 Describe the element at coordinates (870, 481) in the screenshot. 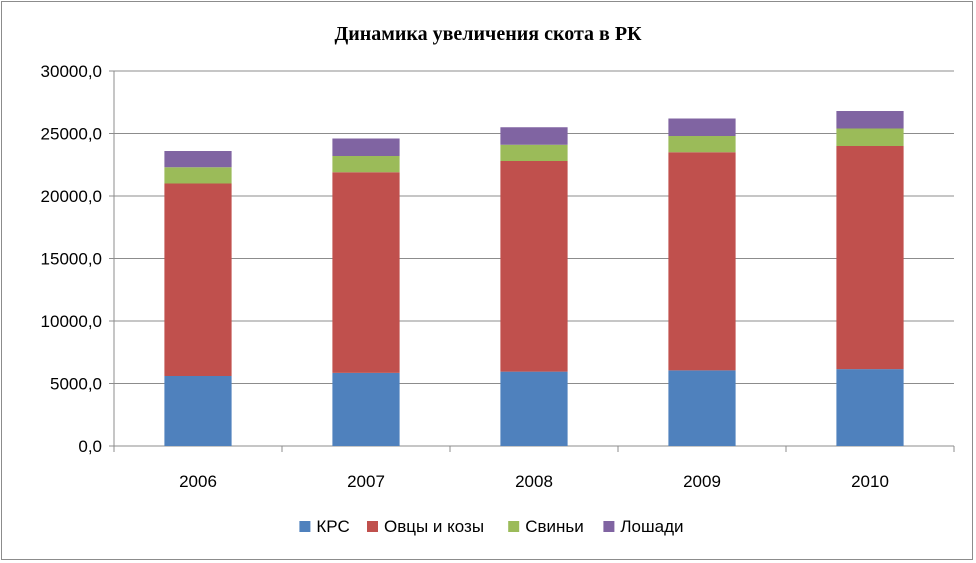

I see `x-tick-label: 2010` at that location.